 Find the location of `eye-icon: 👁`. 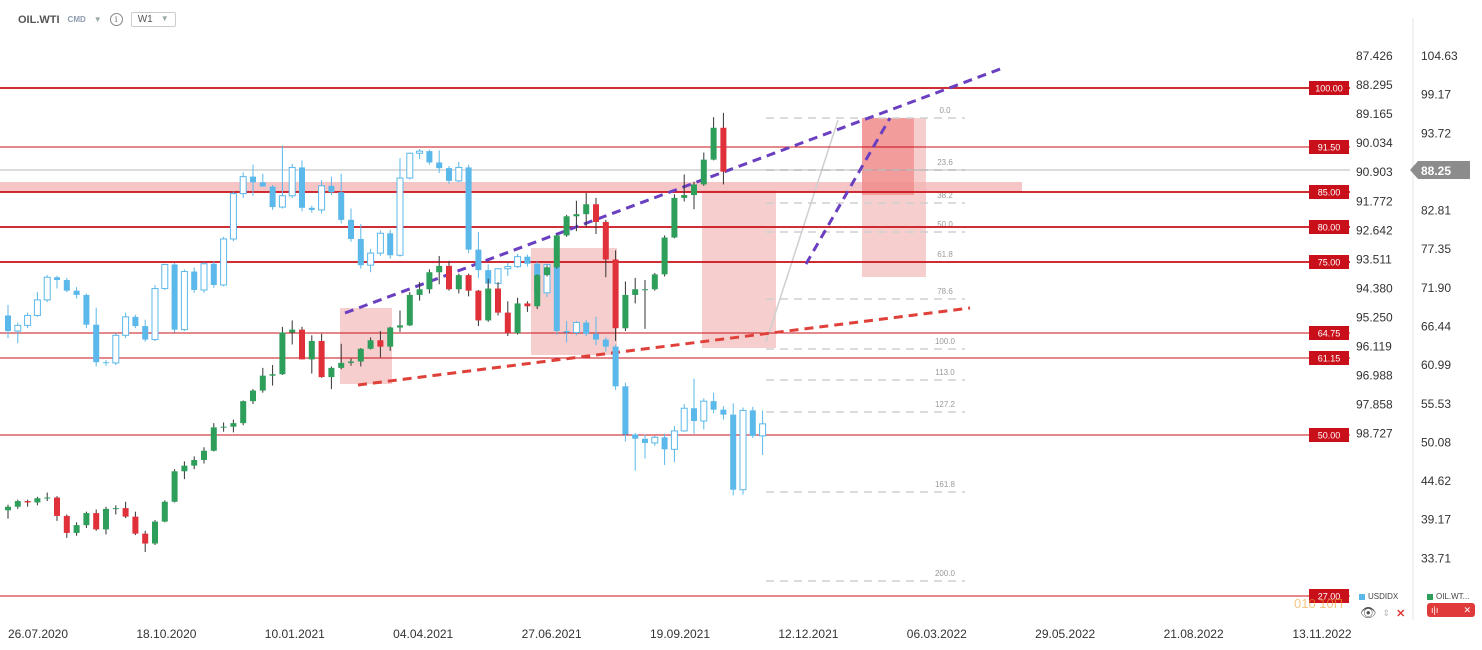

eye-icon: 👁 is located at coordinates (1368, 612).